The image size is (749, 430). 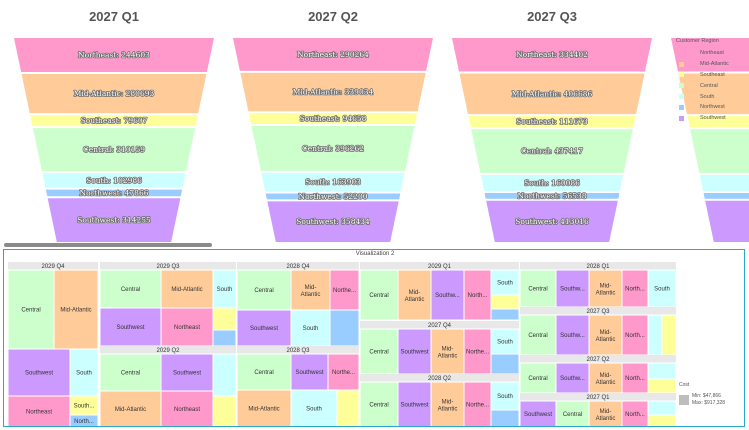 What do you see at coordinates (375, 254) in the screenshot?
I see `visualization-title: Visualization 2` at bounding box center [375, 254].